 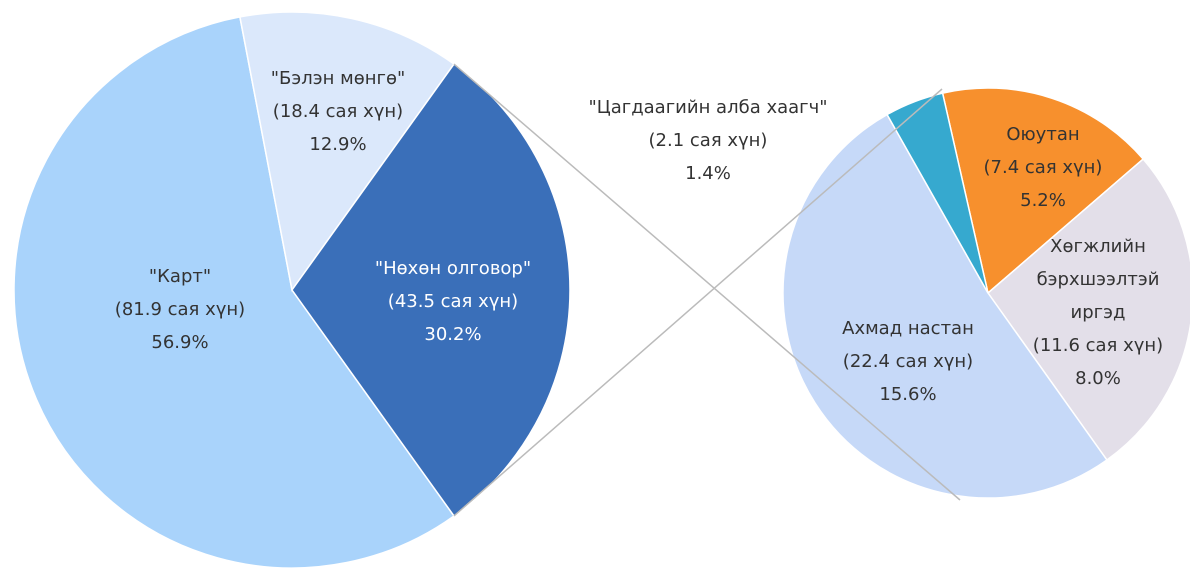 I want to click on data-label: "Бэлэн мөнгө" (18.4 сая хүн) 12.9%, so click(x=338, y=111).